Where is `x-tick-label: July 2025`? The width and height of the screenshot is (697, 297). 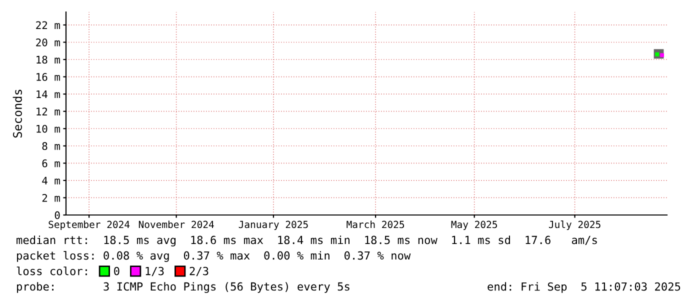 x-tick-label: July 2025 is located at coordinates (574, 225).